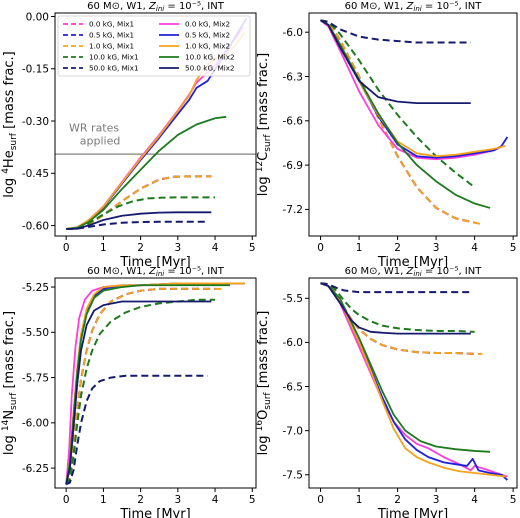 This screenshot has height=518, width=520. What do you see at coordinates (35, 378) in the screenshot?
I see `y-tick-label: -5.75` at bounding box center [35, 378].